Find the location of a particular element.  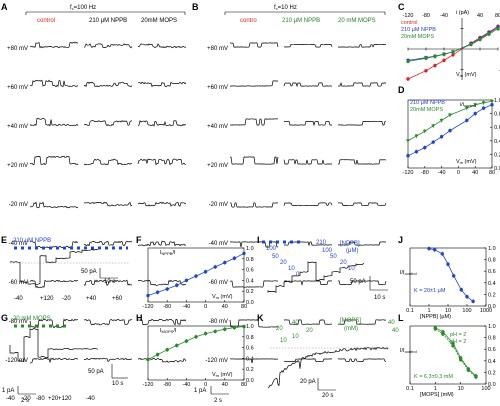

y-axis-label: i/icontrol is located at coordinates (468, 105).